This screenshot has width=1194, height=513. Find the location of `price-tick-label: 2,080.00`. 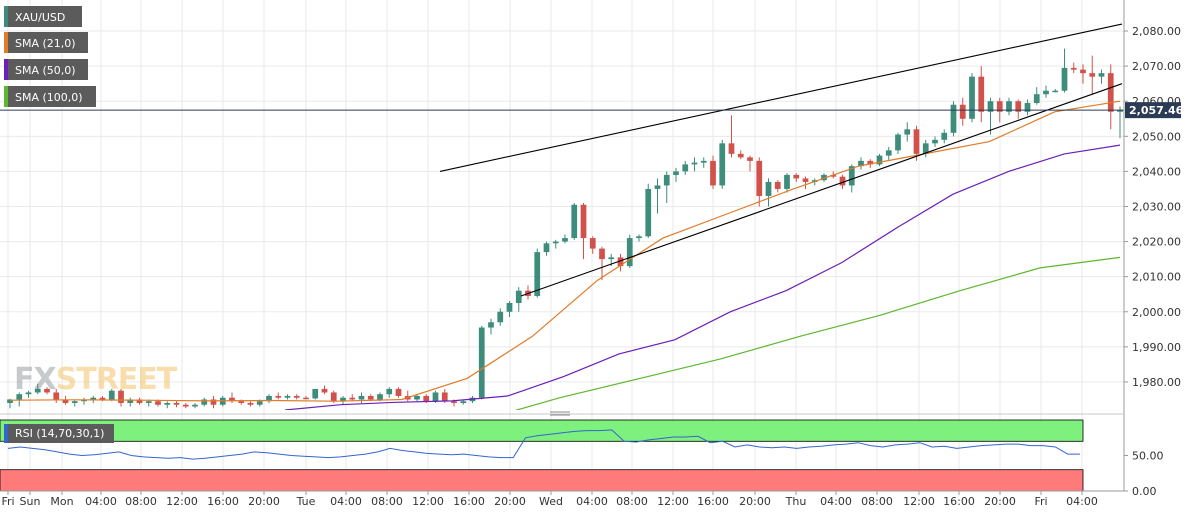

price-tick-label: 2,080.00 is located at coordinates (1156, 31).